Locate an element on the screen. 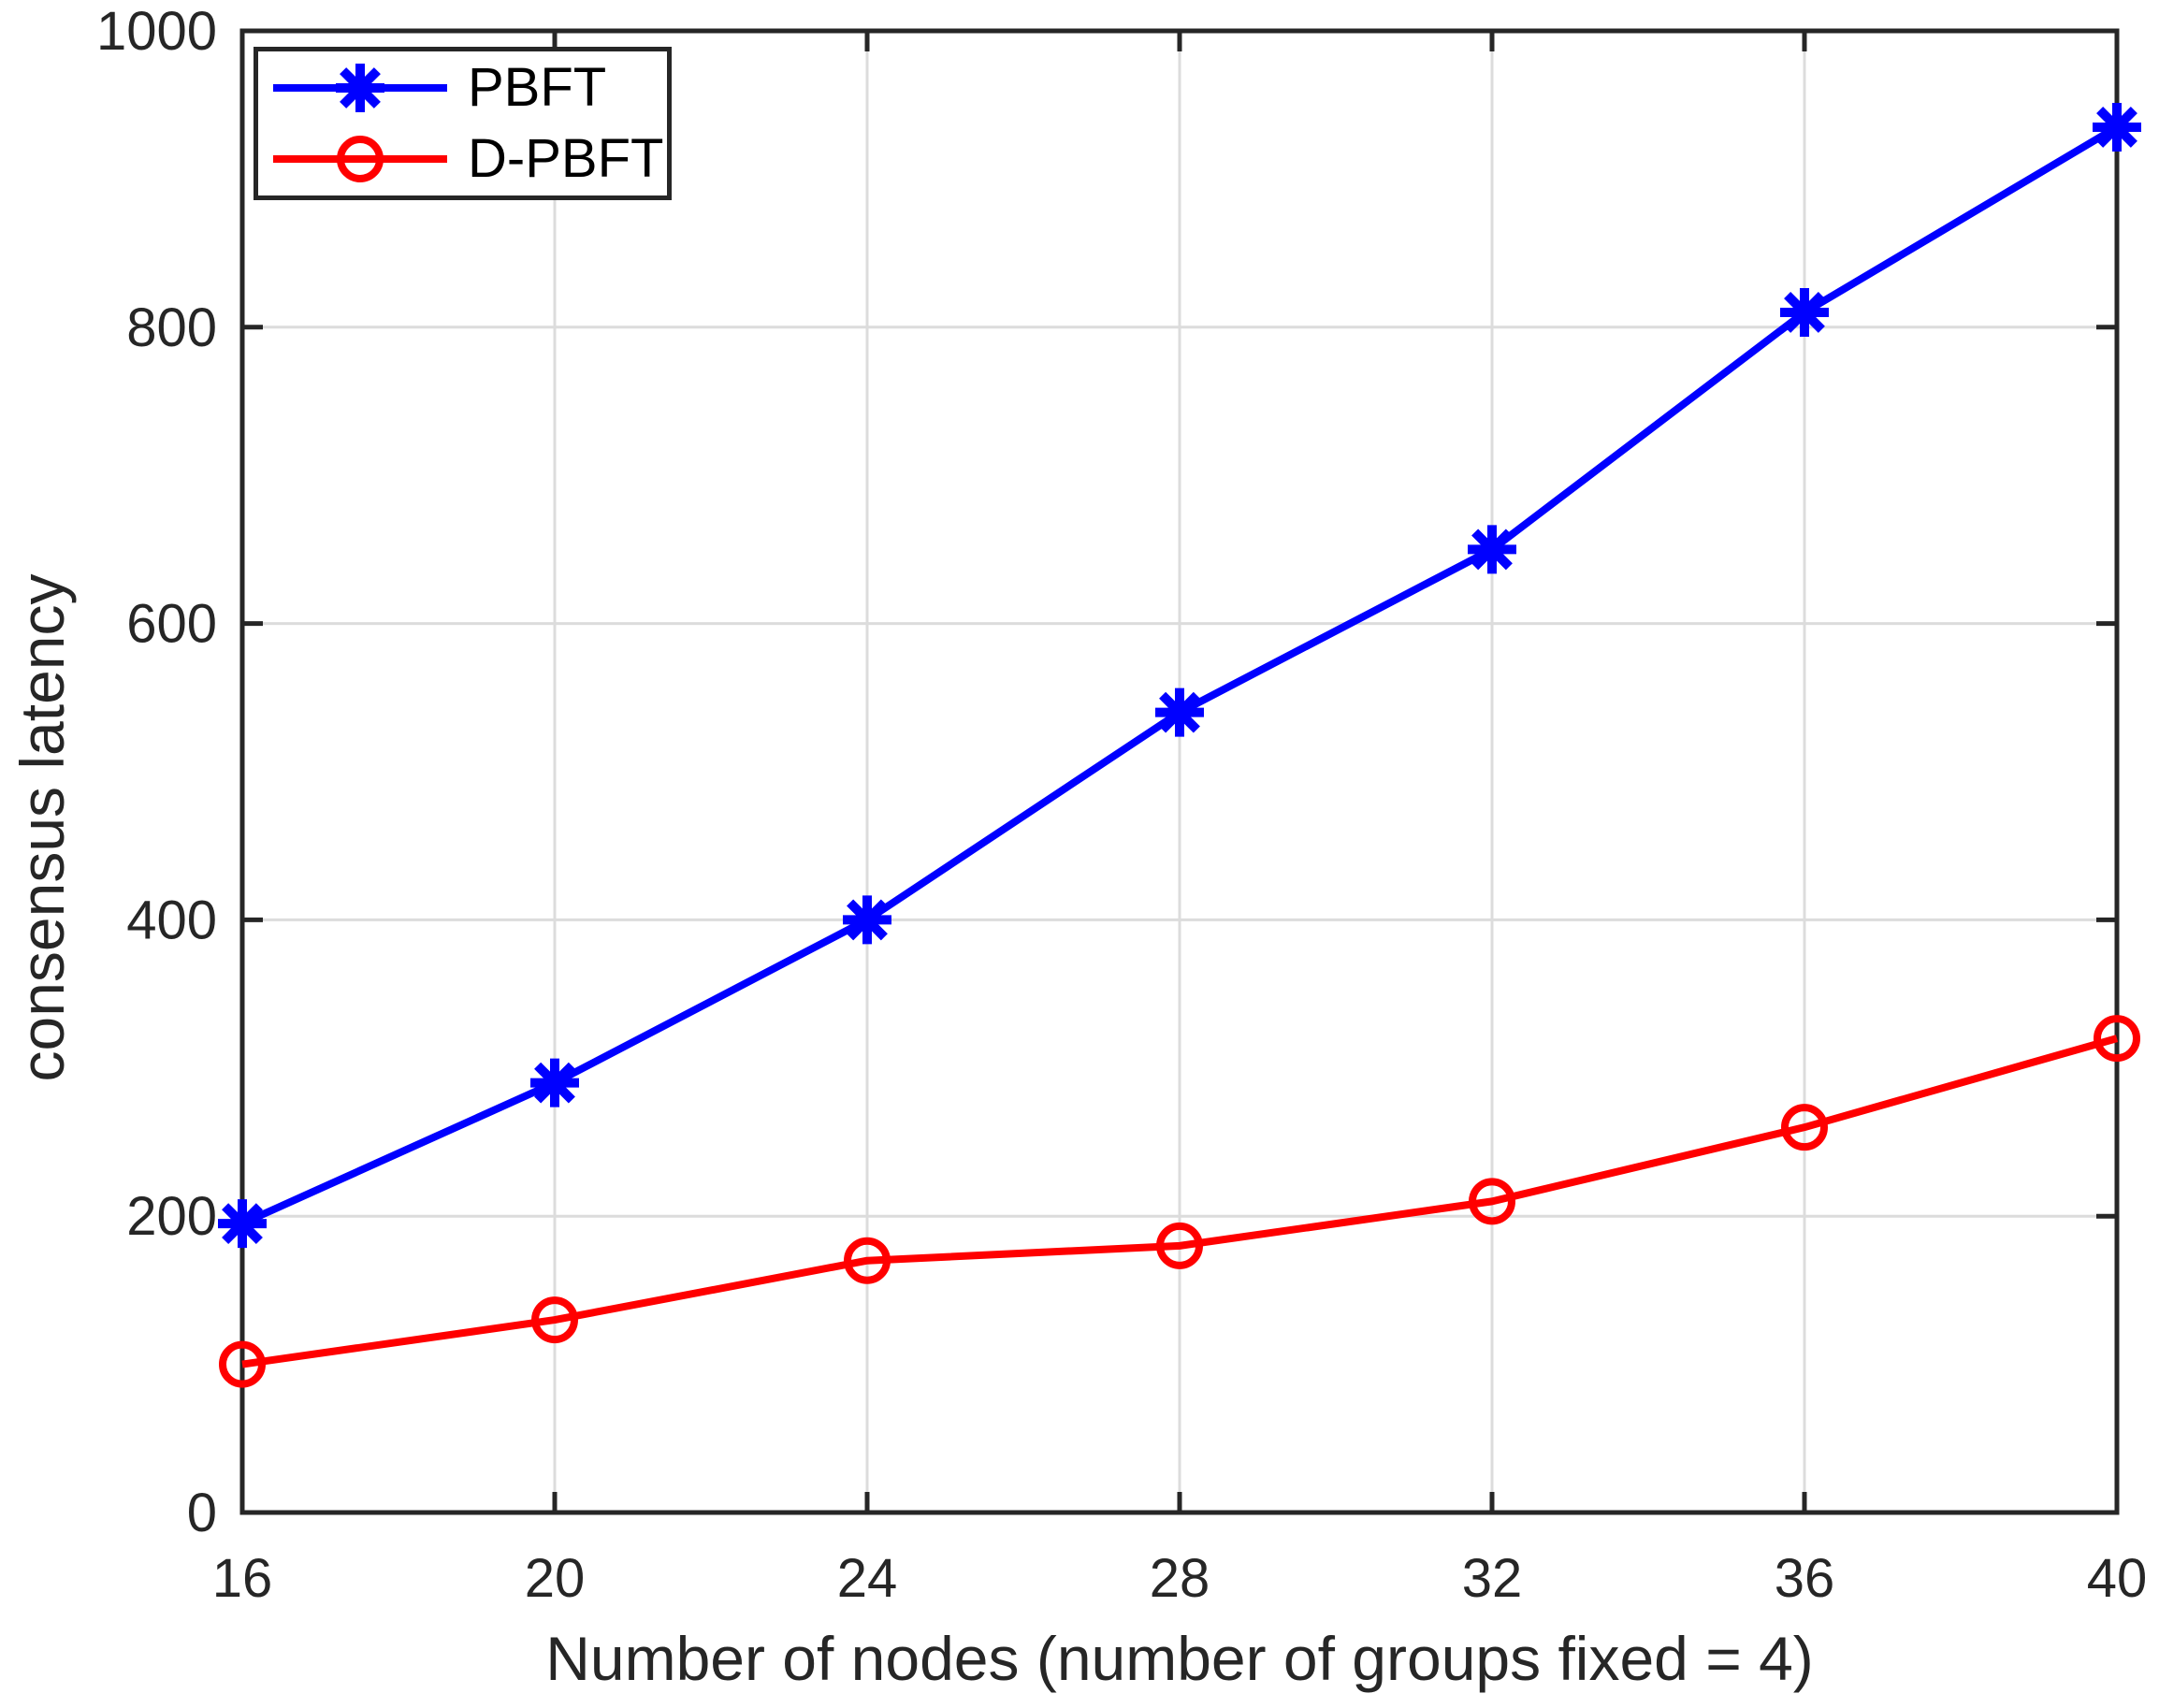 The height and width of the screenshot is (1708, 2159). y-axis-label: consensus latency is located at coordinates (42, 828).